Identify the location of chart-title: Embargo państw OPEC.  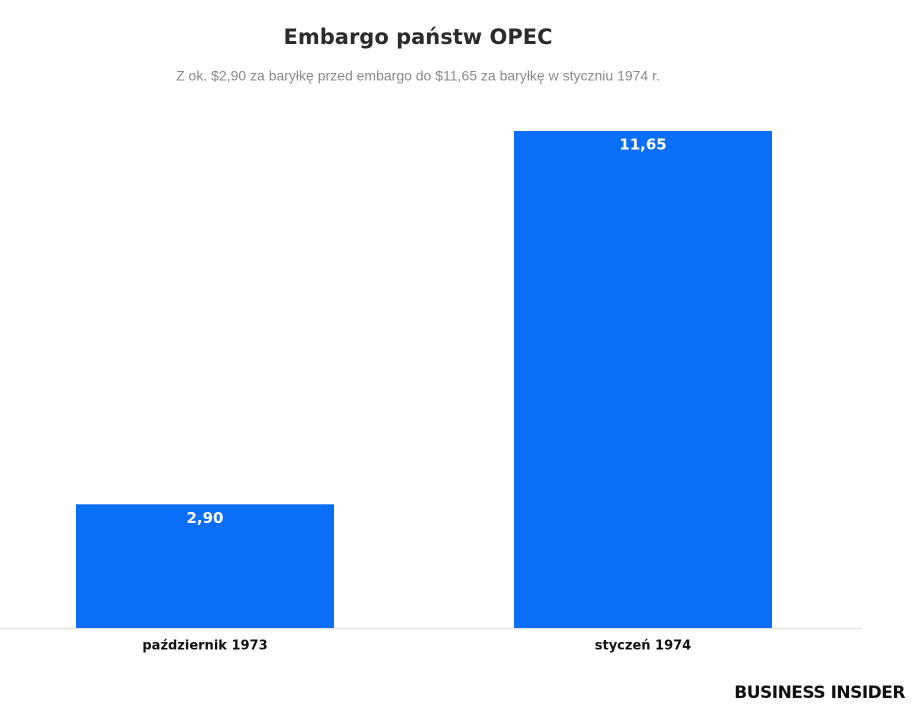
(418, 37).